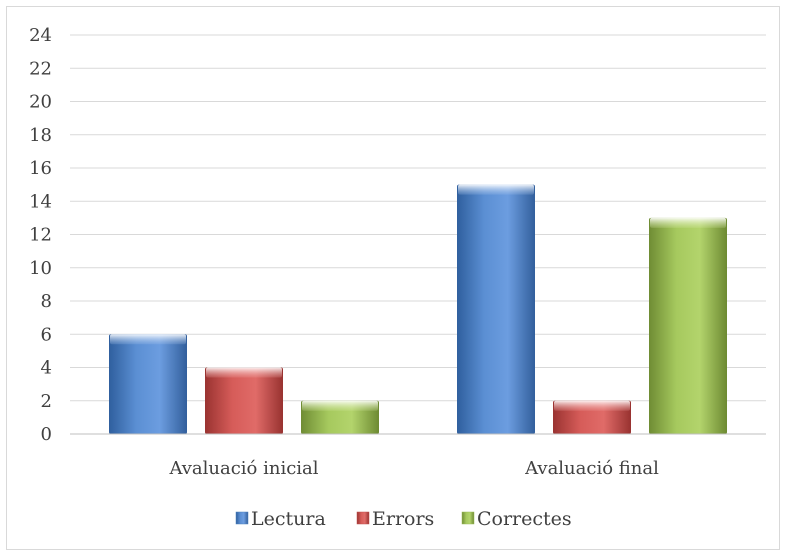 The image size is (788, 558). Describe the element at coordinates (243, 468) in the screenshot. I see `x-tick-label: Avaluació inicial` at that location.